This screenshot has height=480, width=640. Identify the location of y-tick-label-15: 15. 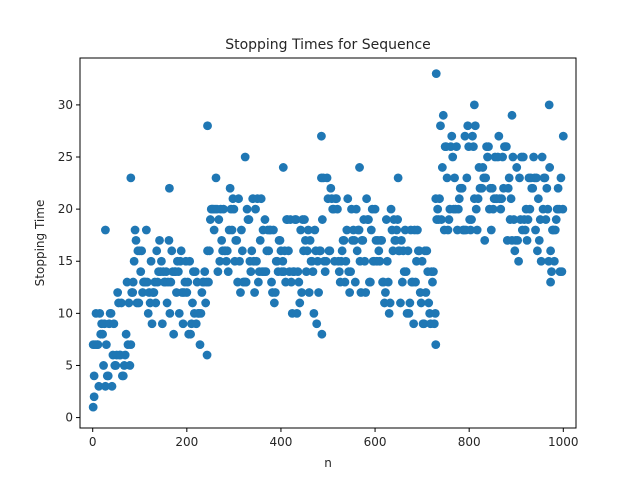
(65, 261).